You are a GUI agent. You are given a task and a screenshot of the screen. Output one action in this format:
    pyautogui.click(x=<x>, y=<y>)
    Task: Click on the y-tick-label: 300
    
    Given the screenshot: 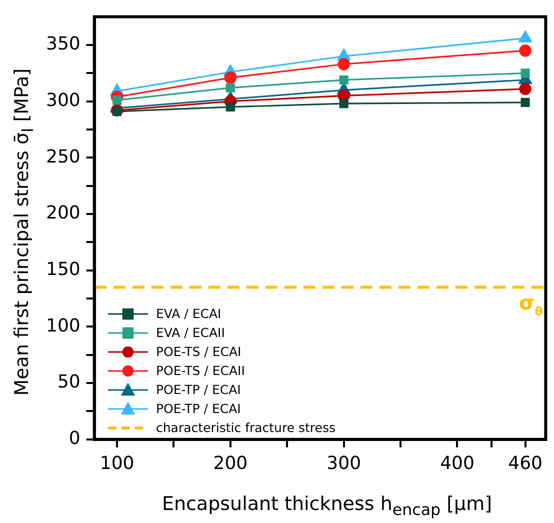 What is the action you would take?
    pyautogui.click(x=63, y=100)
    